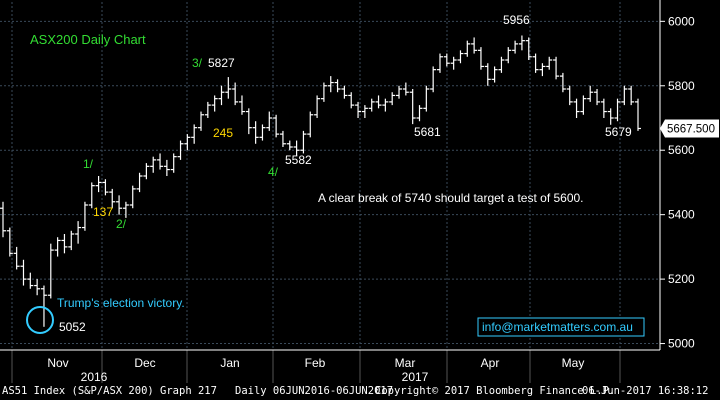 The image size is (720, 400). I want to click on low-5582-label: 5582, so click(298, 160).